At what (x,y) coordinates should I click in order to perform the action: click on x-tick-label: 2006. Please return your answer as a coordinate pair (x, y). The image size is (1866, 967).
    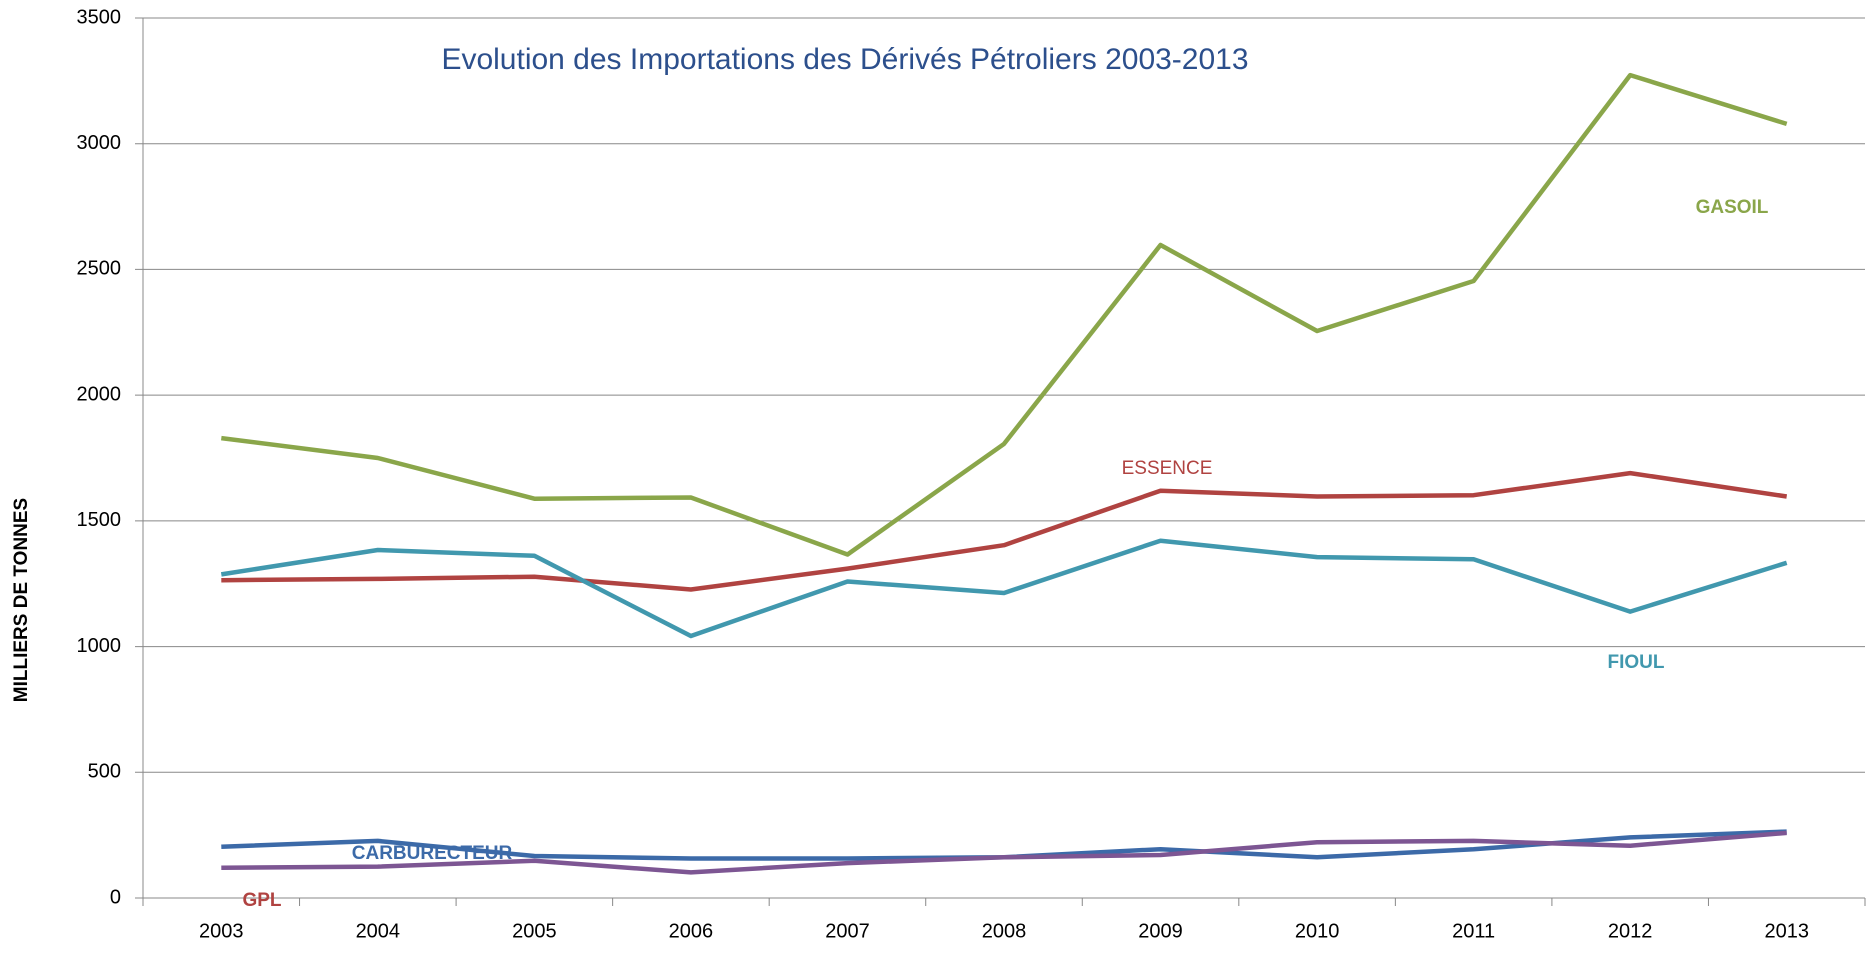
    Looking at the image, I should click on (691, 931).